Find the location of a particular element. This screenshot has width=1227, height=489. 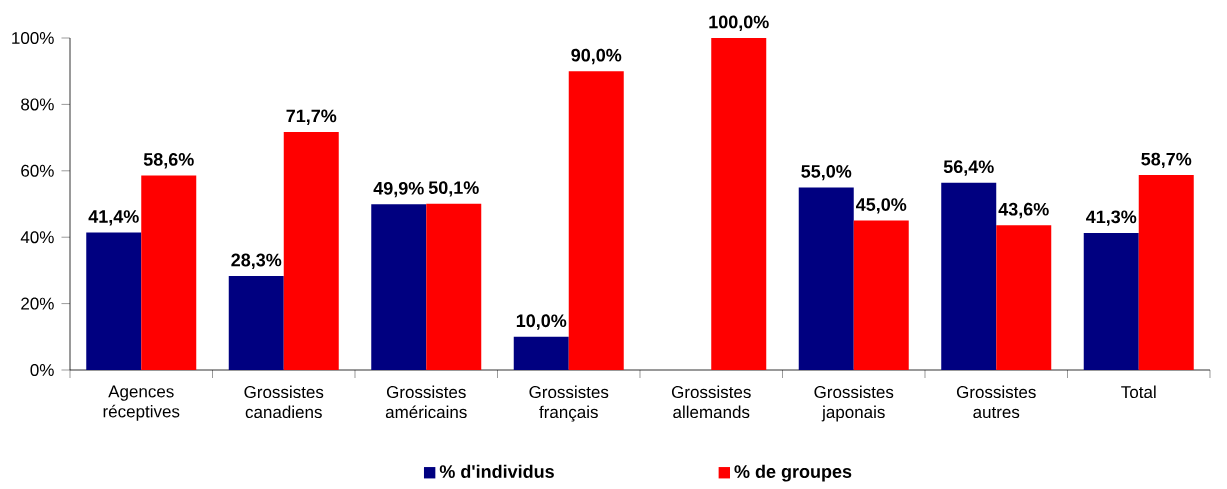

data-label: 10,0% is located at coordinates (541, 322).